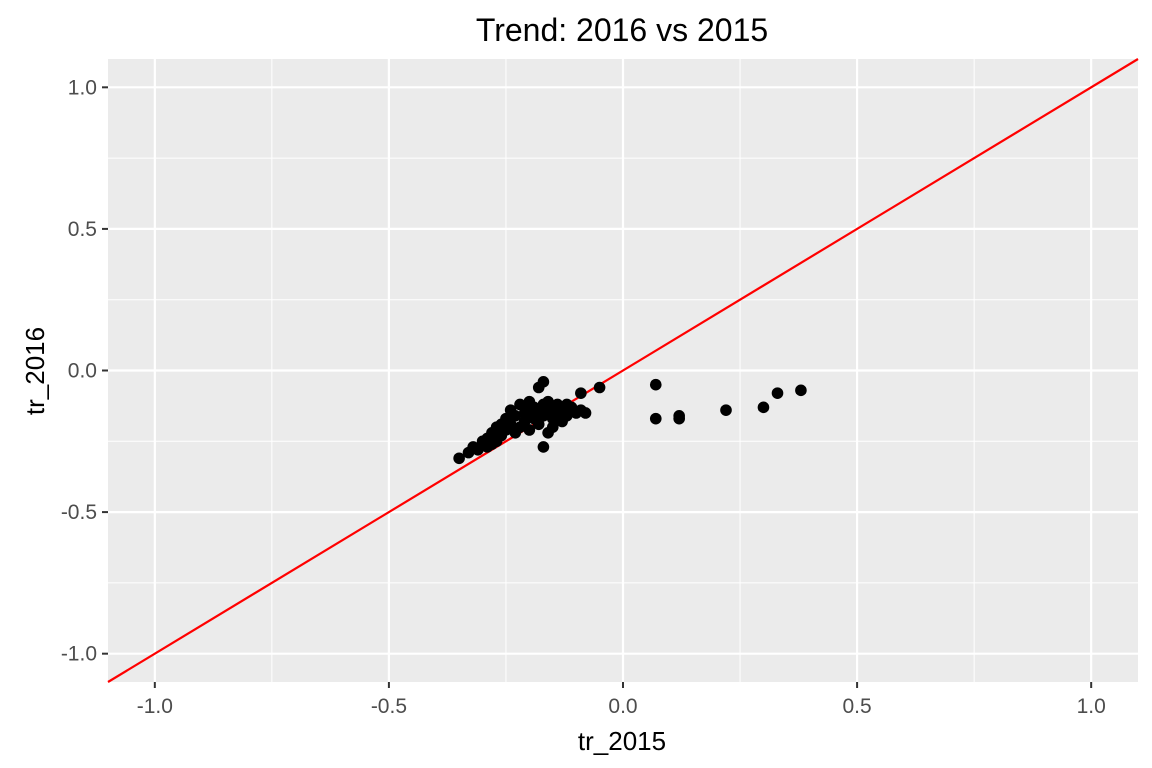  Describe the element at coordinates (630, 420) in the screenshot. I see `data-points` at that location.